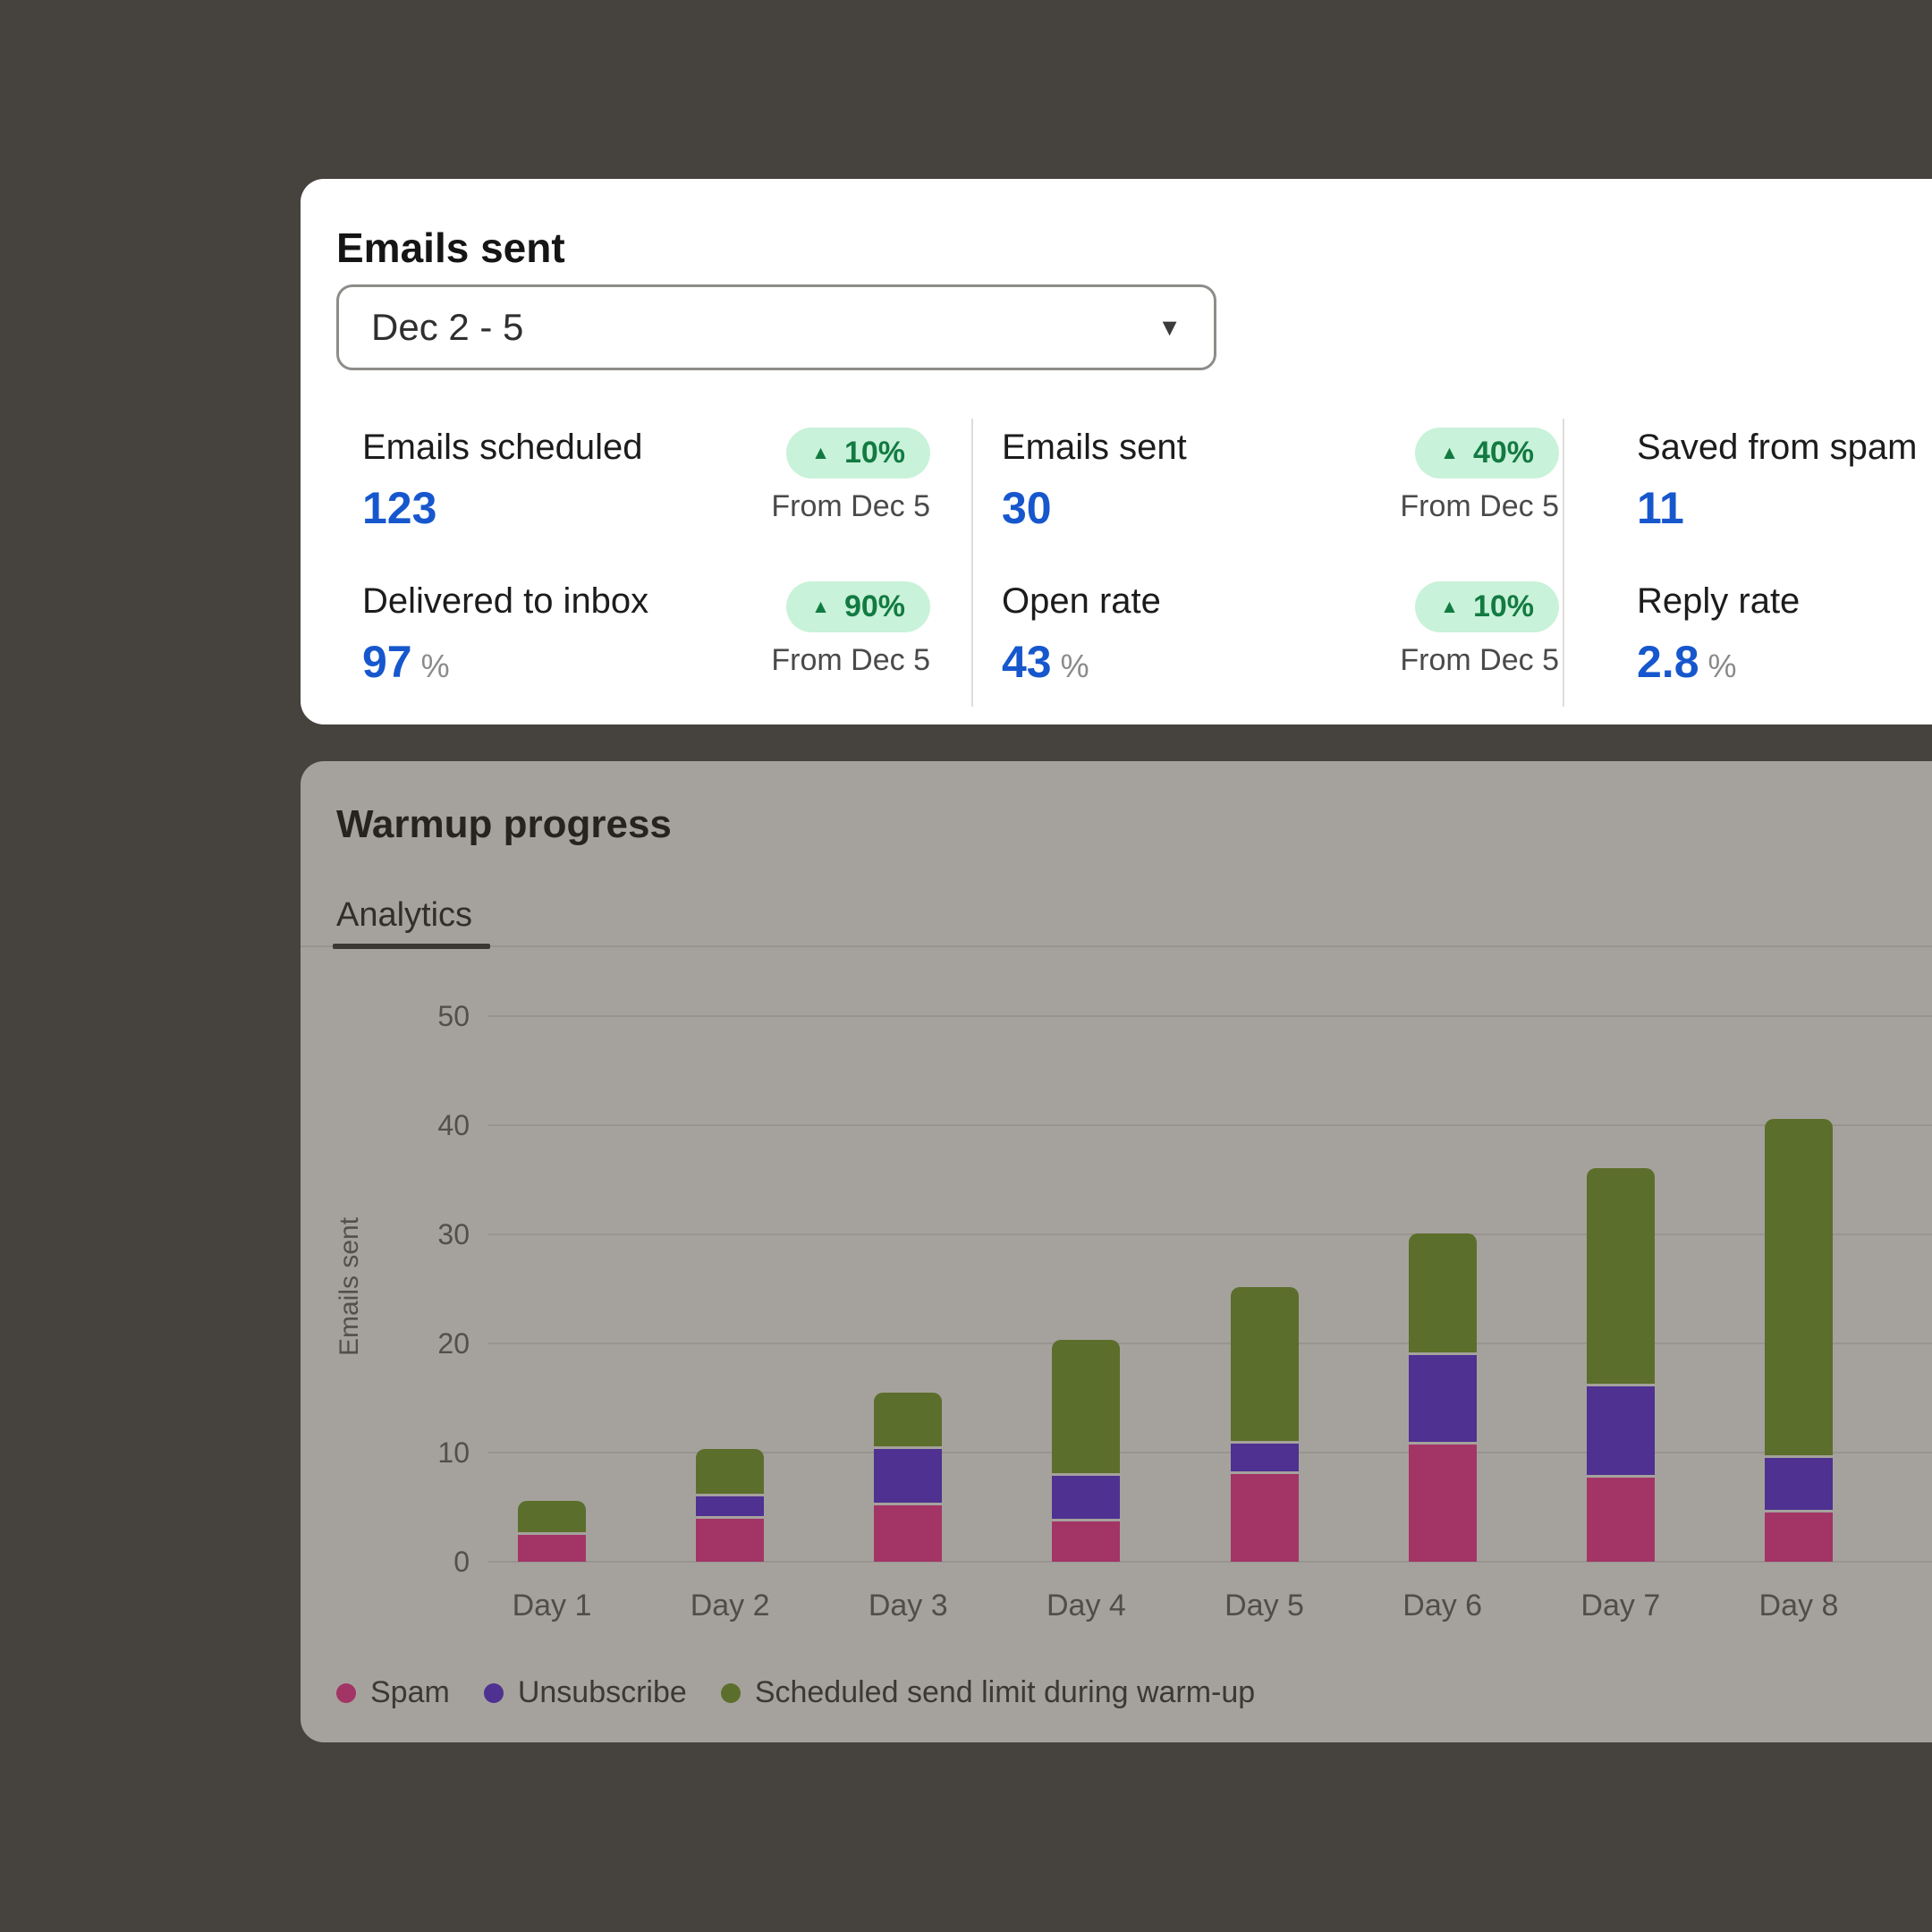  Describe the element at coordinates (730, 1606) in the screenshot. I see `x-tick-label: Day 2` at that location.